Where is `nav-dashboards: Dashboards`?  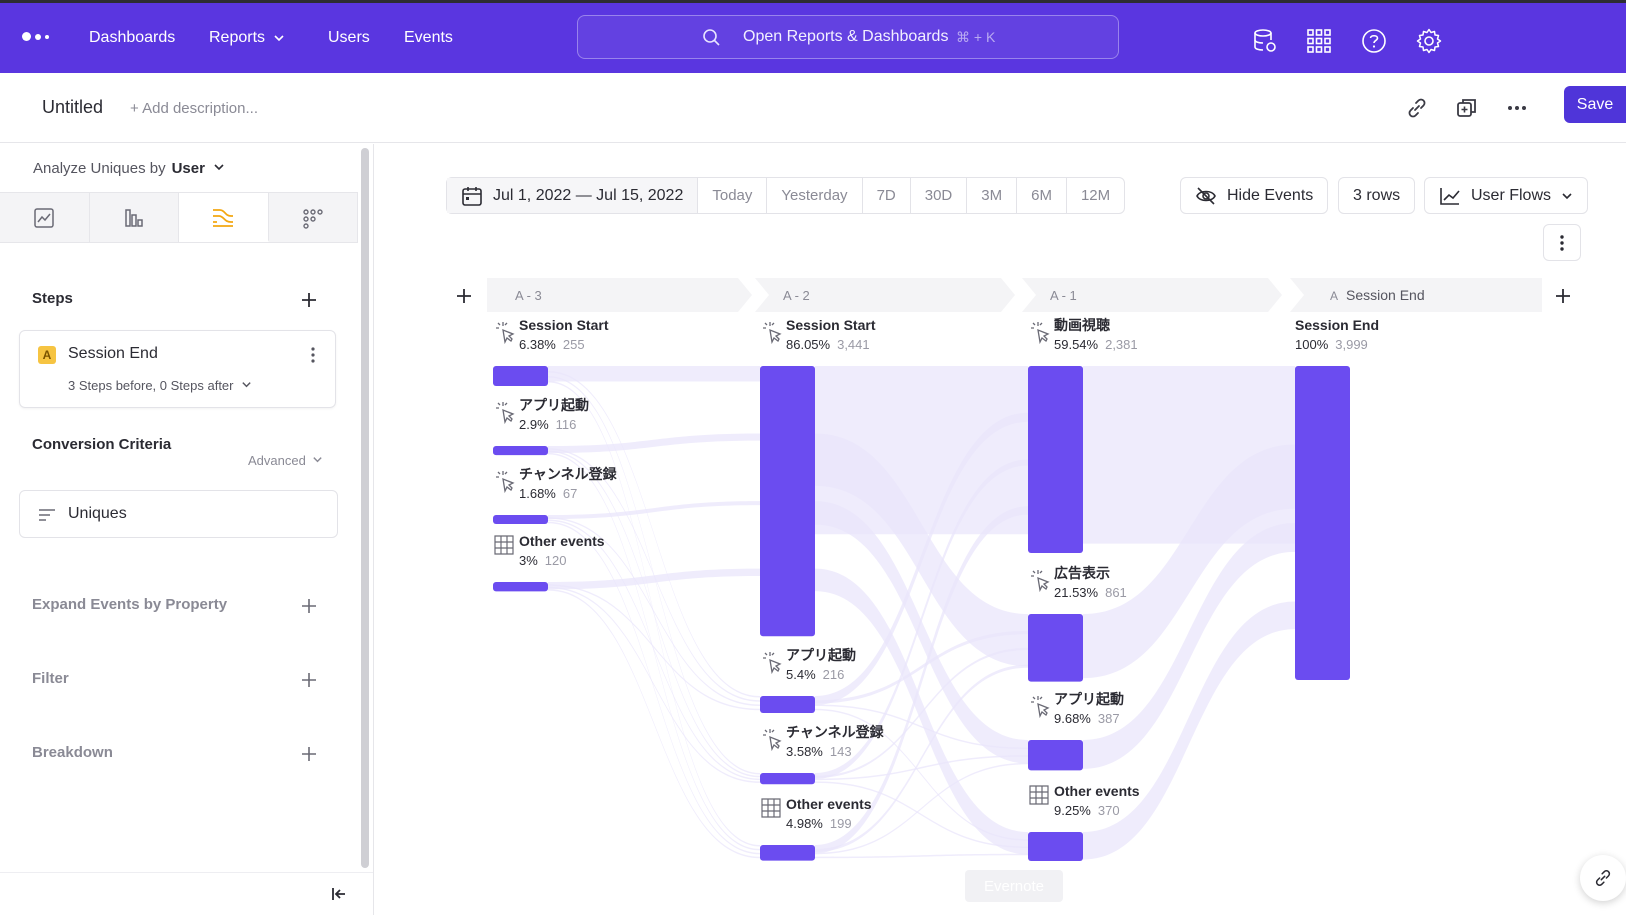 nav-dashboards: Dashboards is located at coordinates (132, 38).